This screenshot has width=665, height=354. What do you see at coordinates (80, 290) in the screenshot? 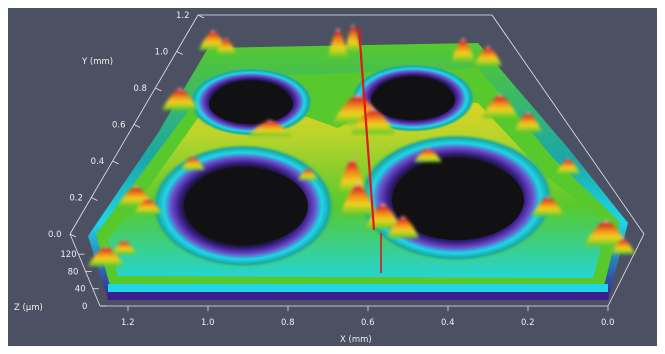
I see `z-tick-label: 40` at bounding box center [80, 290].